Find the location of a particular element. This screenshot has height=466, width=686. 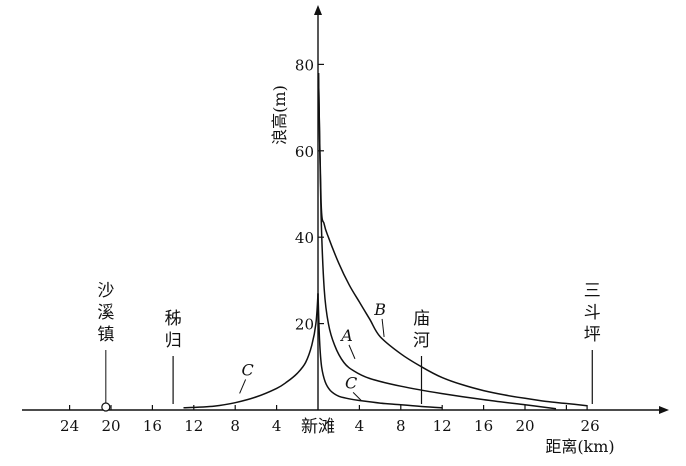

y-tick-label: 80 is located at coordinates (304, 65).